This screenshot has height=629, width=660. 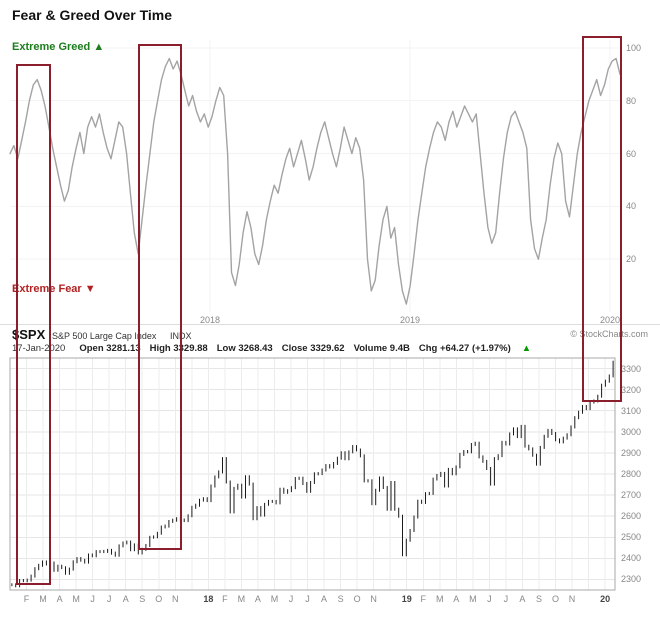 I want to click on quote-open: Open 3281.13, so click(x=110, y=348).